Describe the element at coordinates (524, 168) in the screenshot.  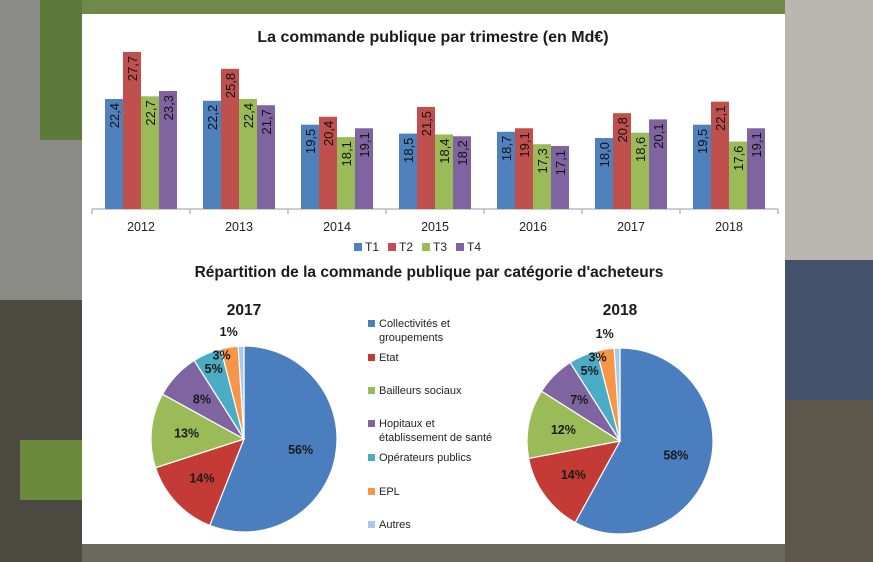
I see `bar-t2-2016` at that location.